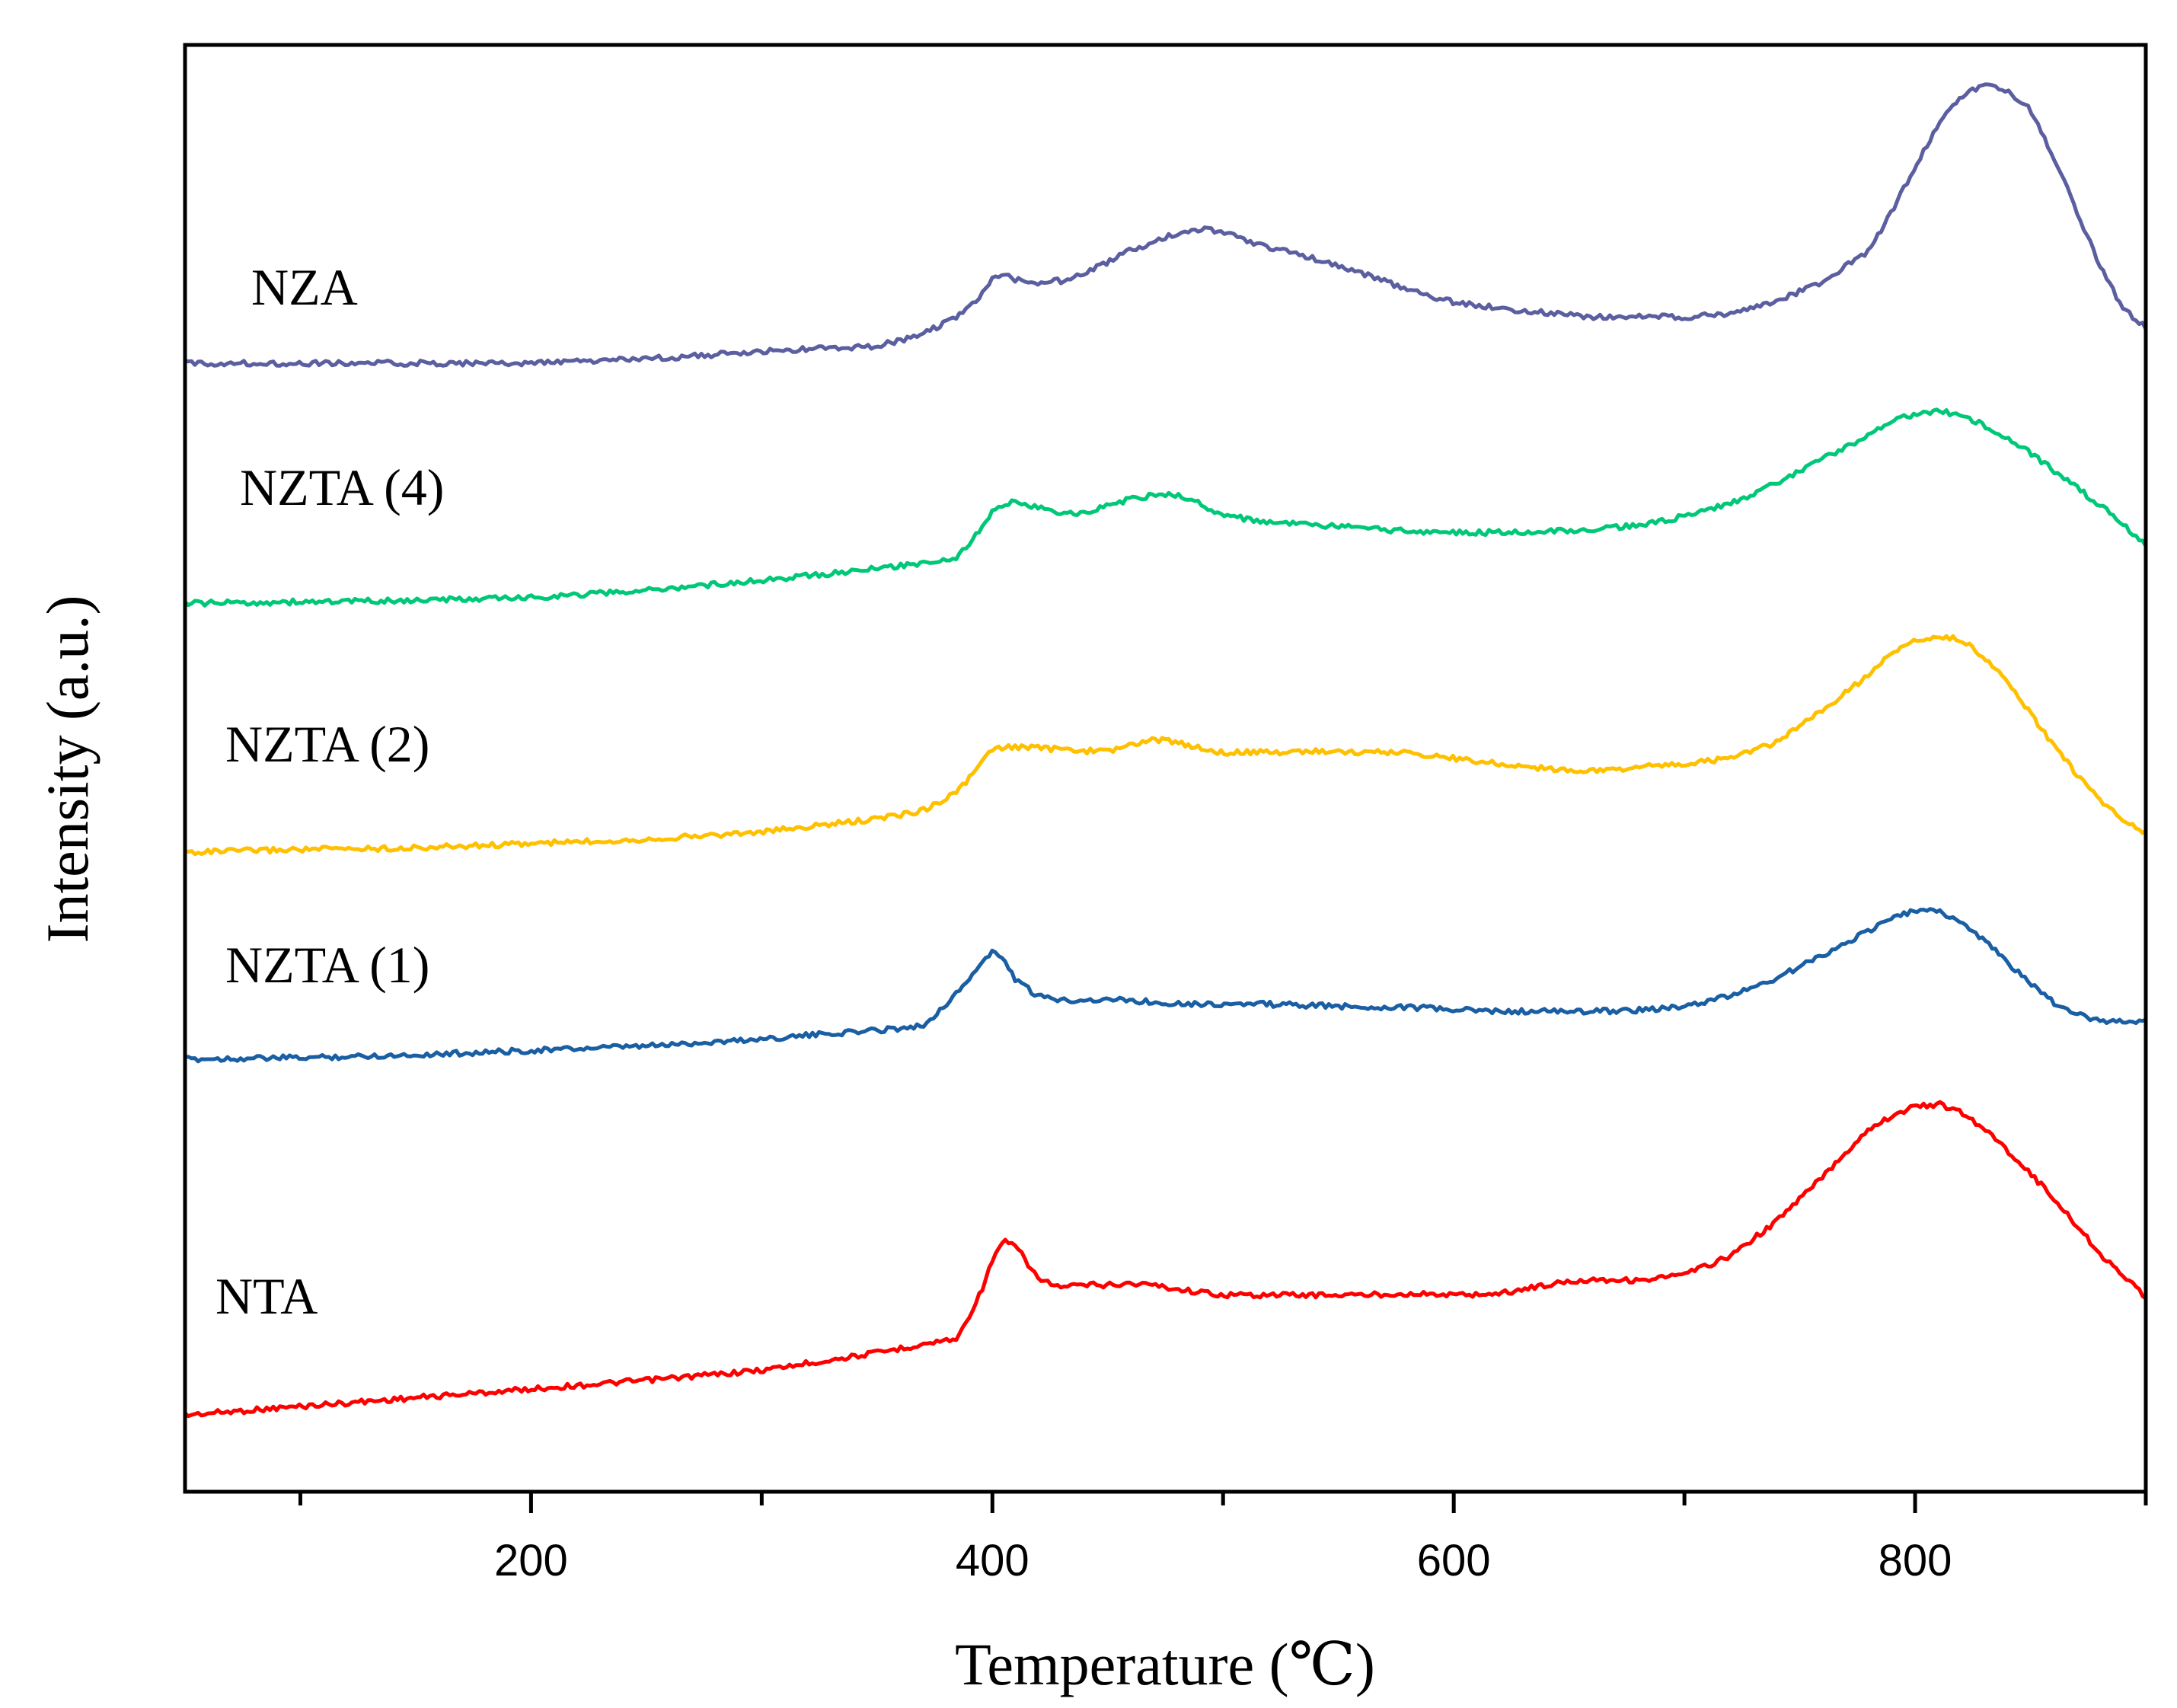  Describe the element at coordinates (266, 1296) in the screenshot. I see `series-label-nta: NTA` at that location.